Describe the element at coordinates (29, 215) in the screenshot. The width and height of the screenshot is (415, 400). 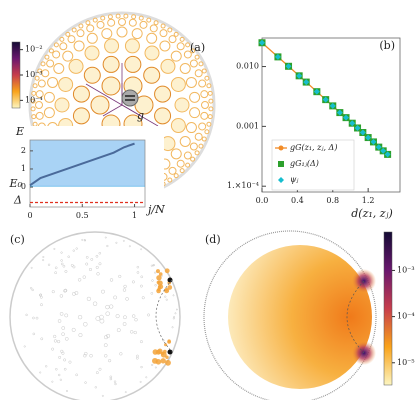
I see `x-tick-label: 0` at that location.